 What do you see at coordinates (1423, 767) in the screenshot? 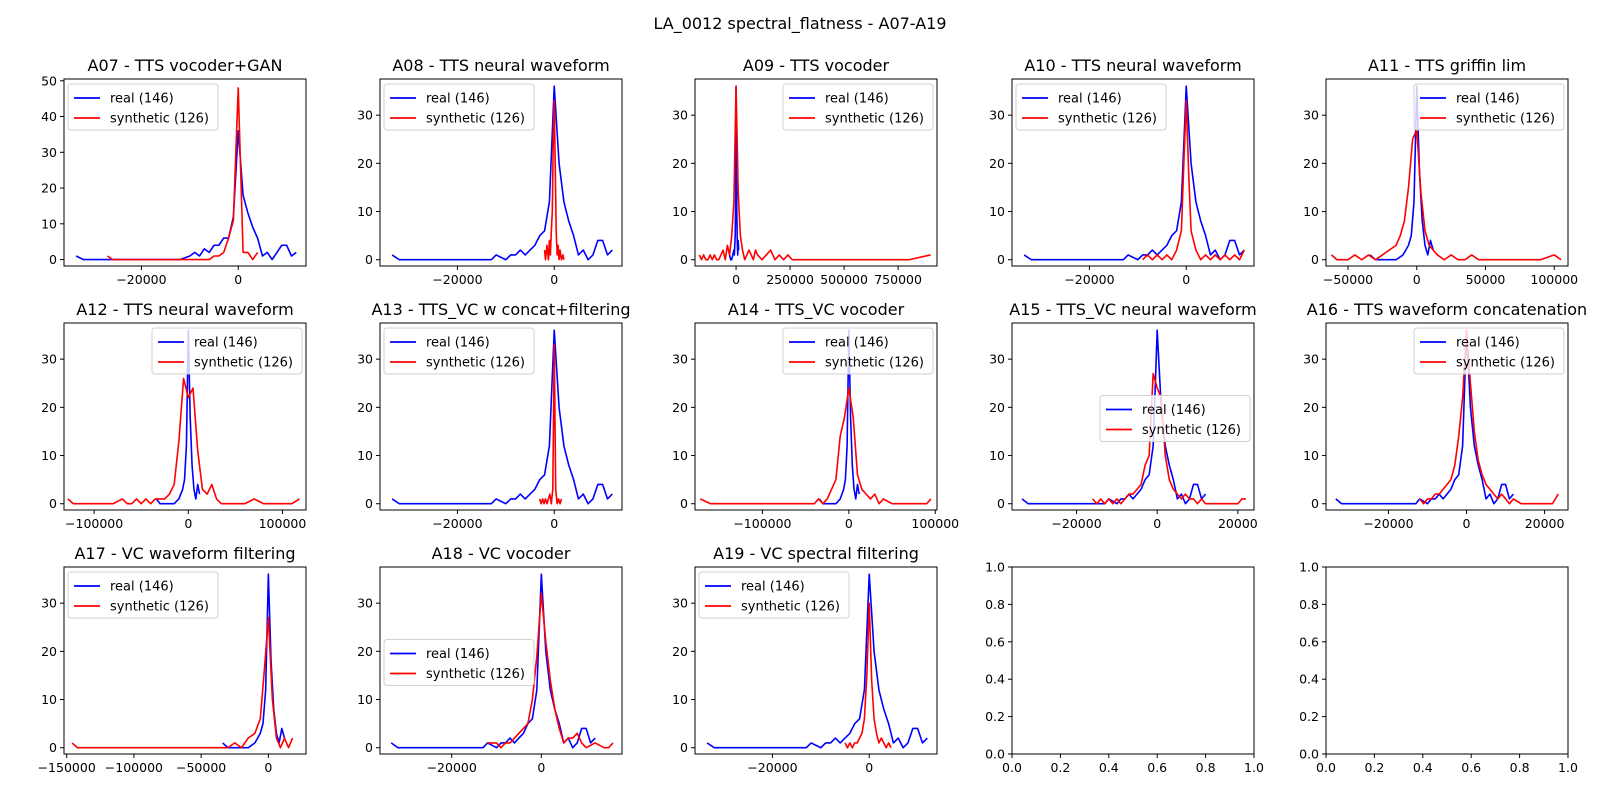
I see `x-tick-label: 0.4` at bounding box center [1423, 767].